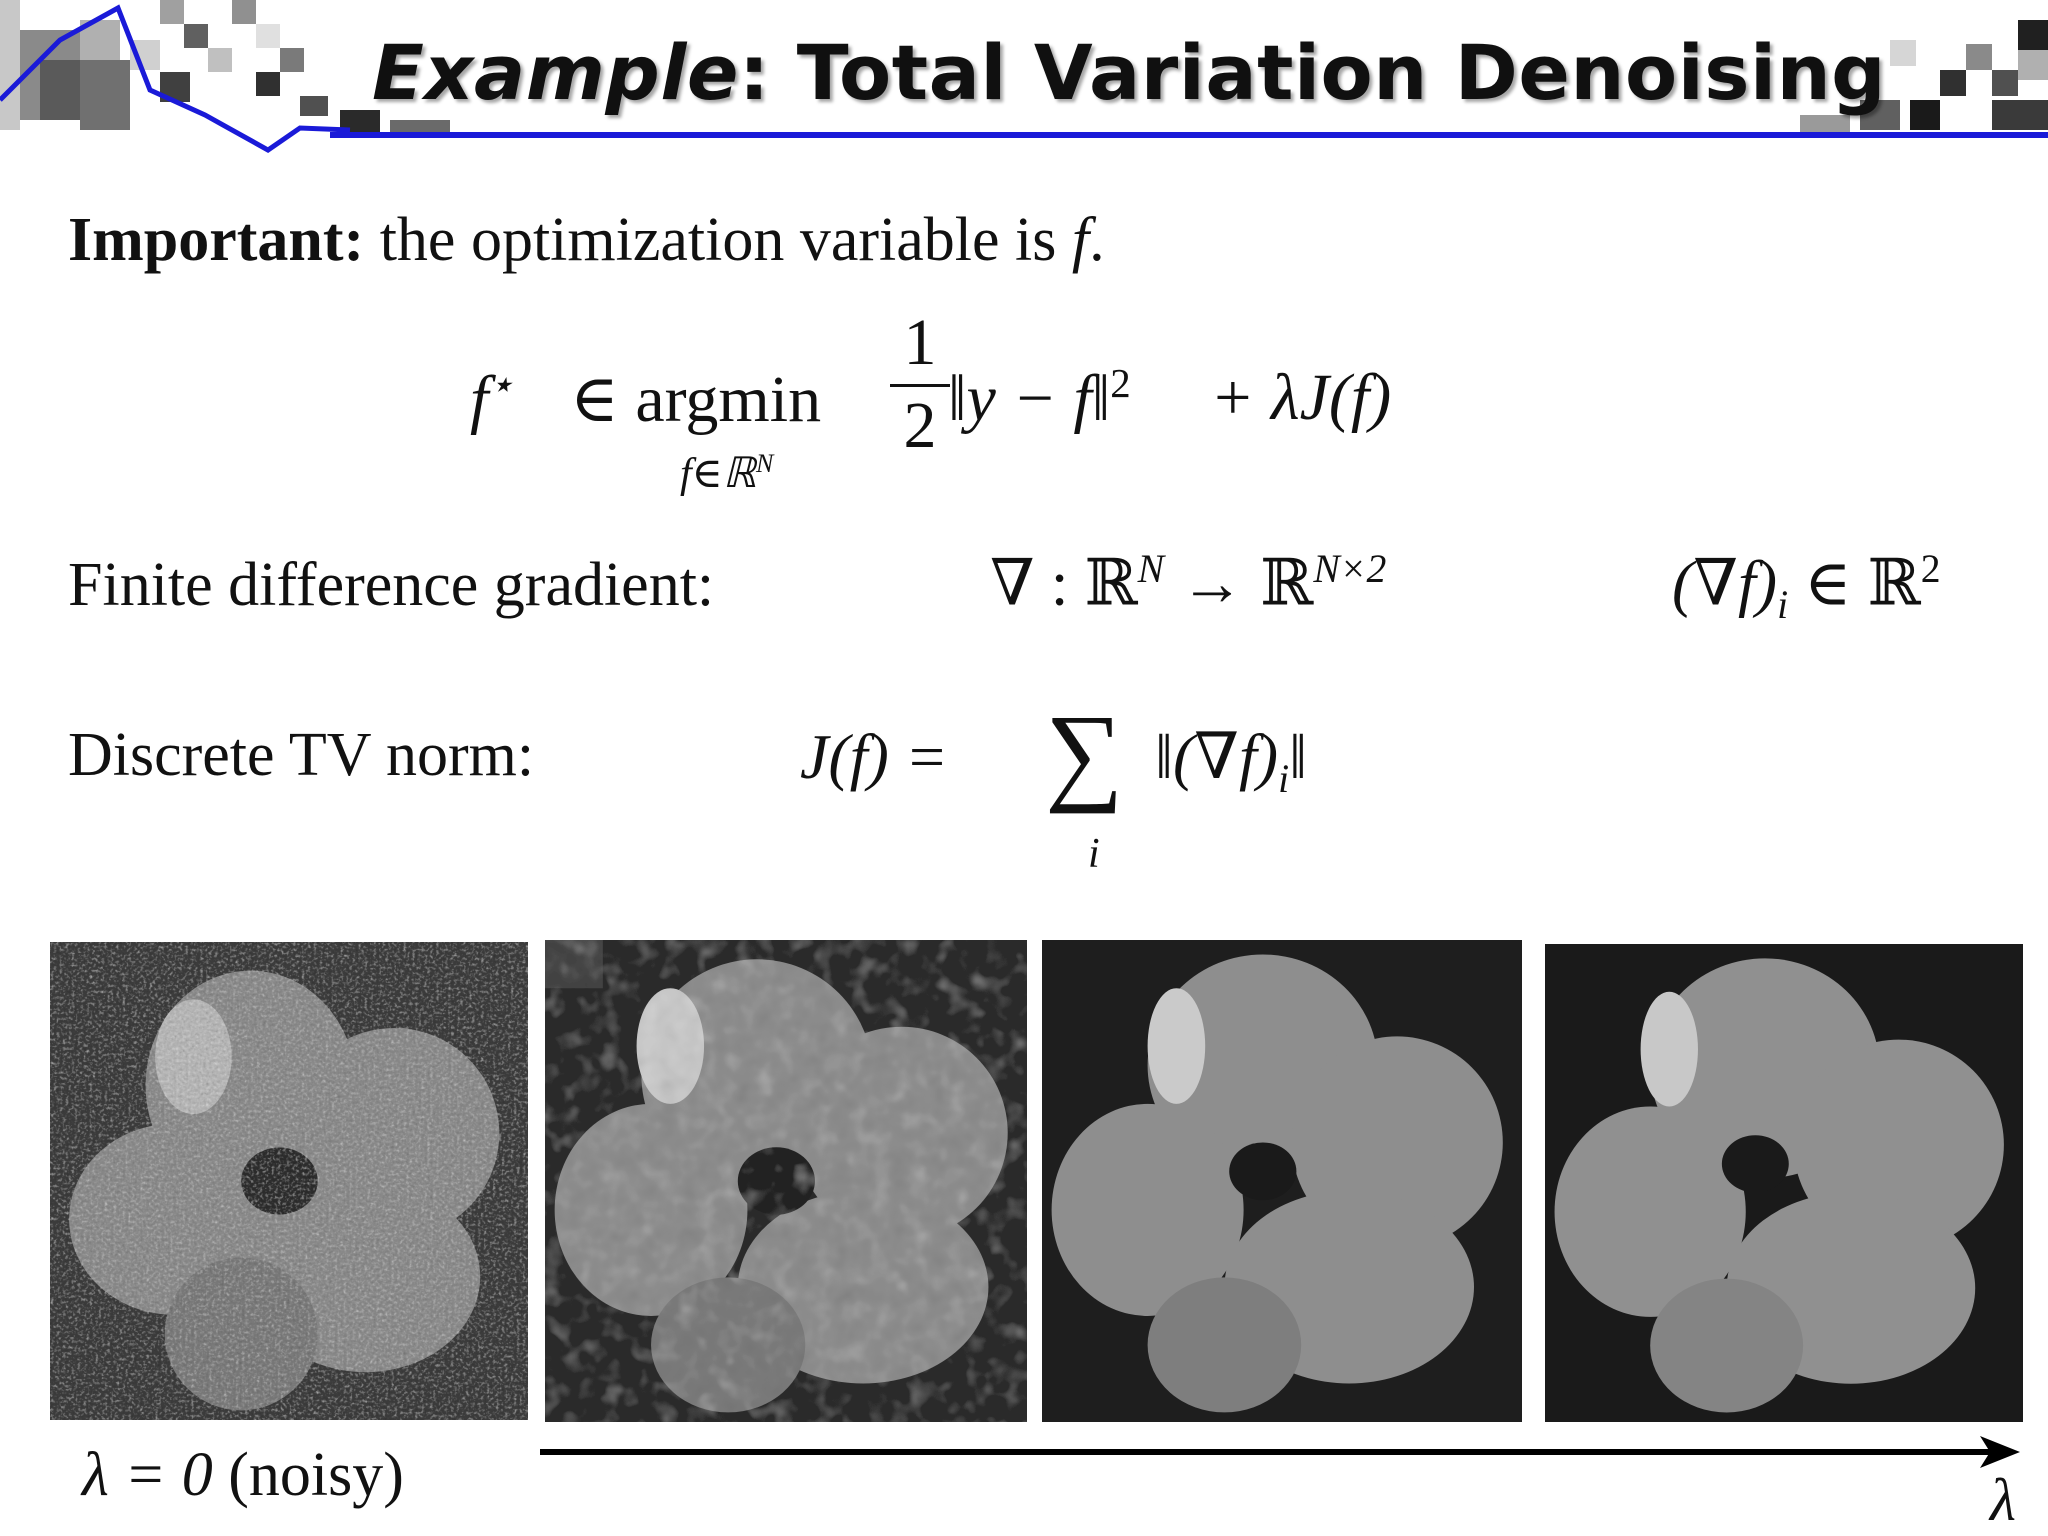  I want to click on formula-lhs-star: ⋆, so click(501, 384).